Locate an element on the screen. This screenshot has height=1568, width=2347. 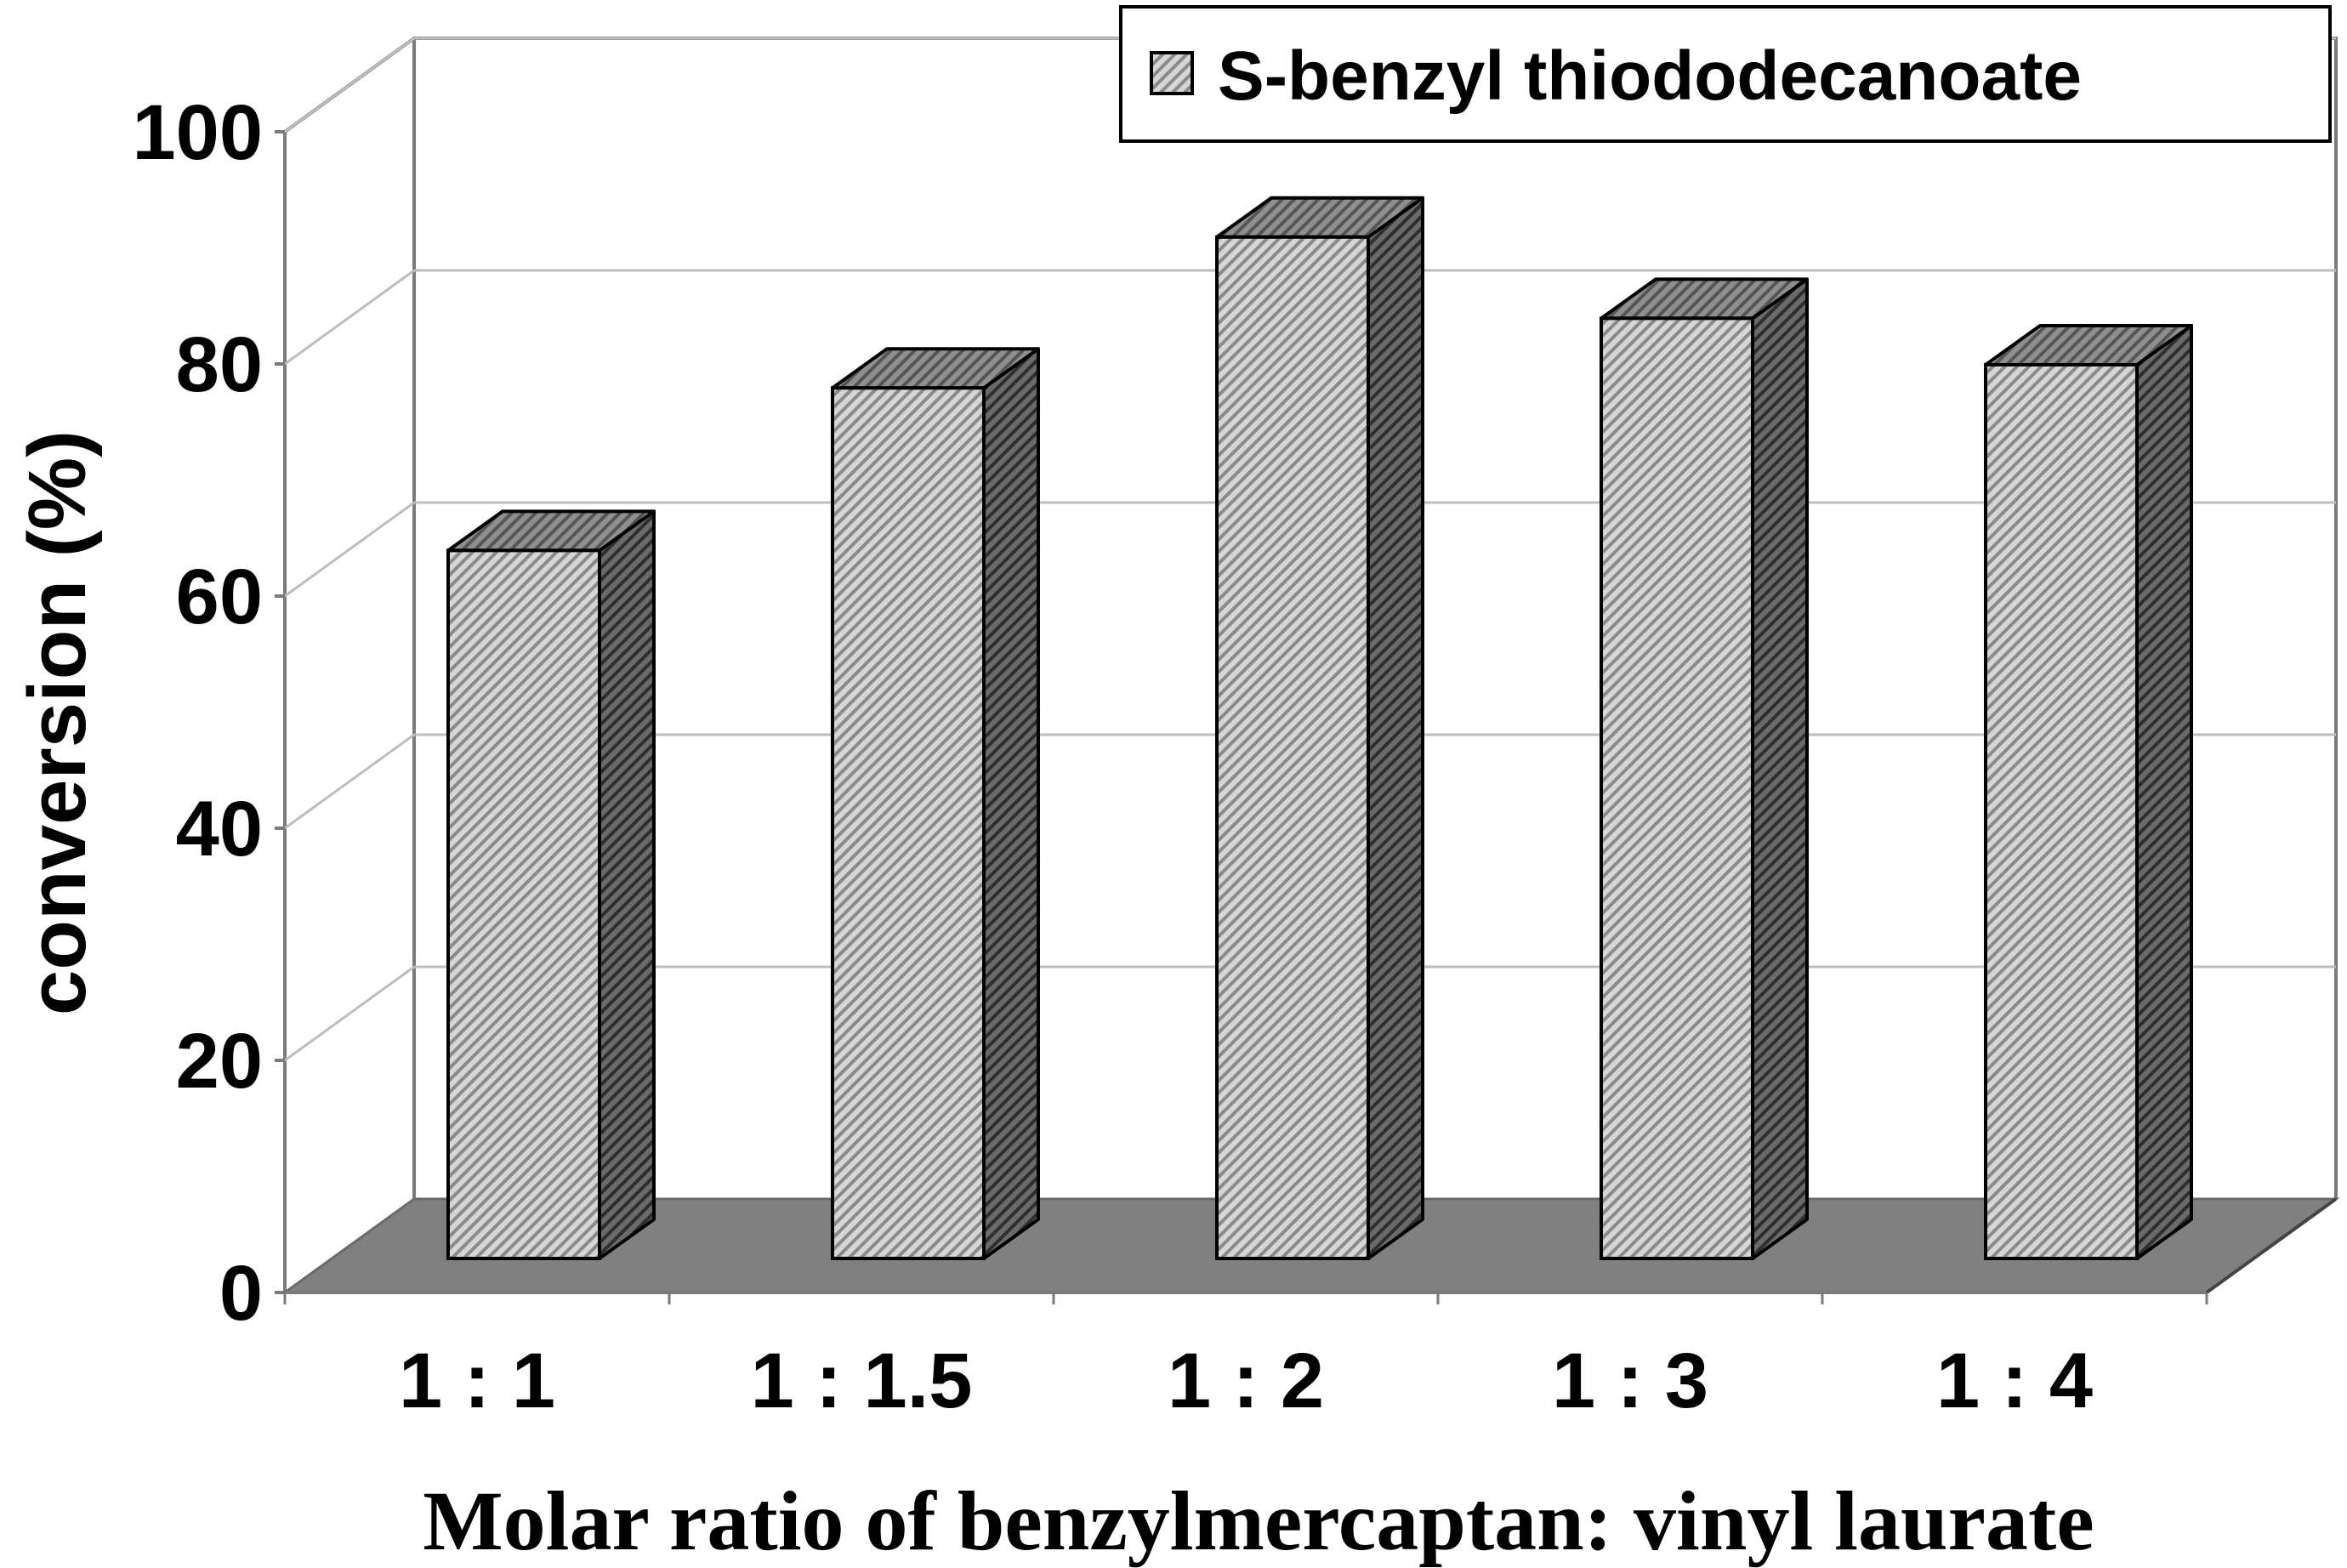
legend-swatch is located at coordinates (1172, 73).